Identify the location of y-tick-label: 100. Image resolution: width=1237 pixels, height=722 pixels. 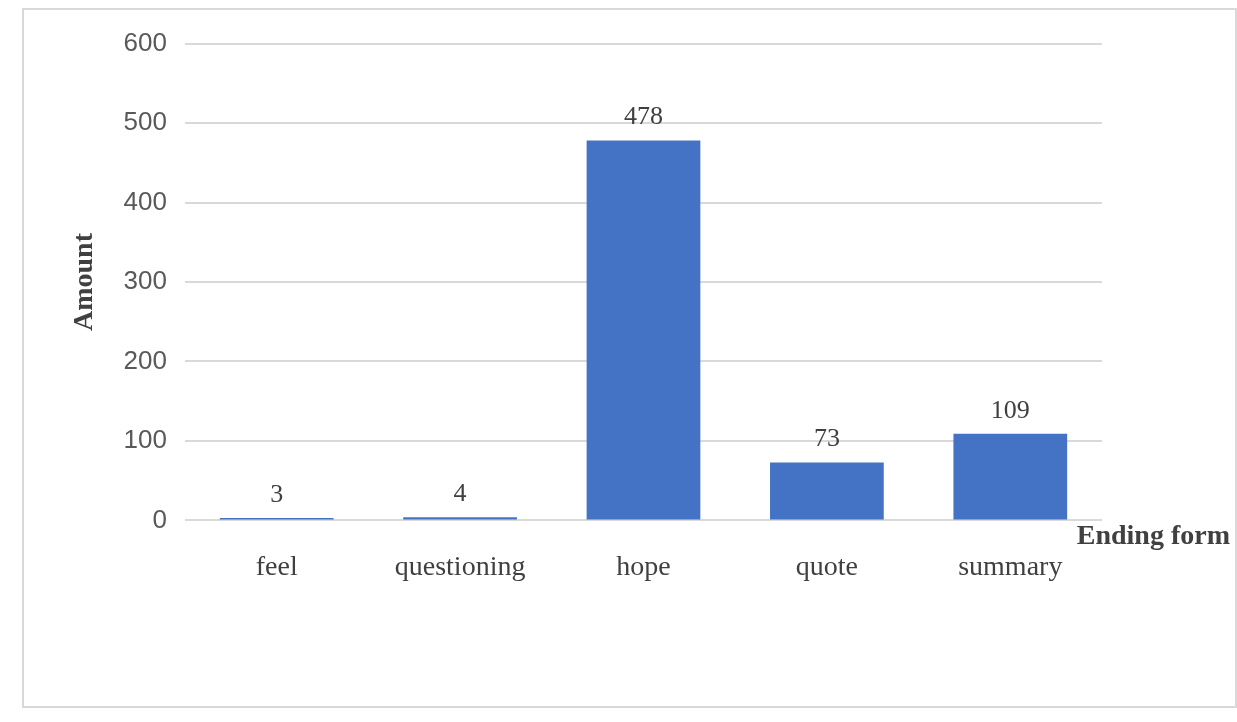
(145, 439).